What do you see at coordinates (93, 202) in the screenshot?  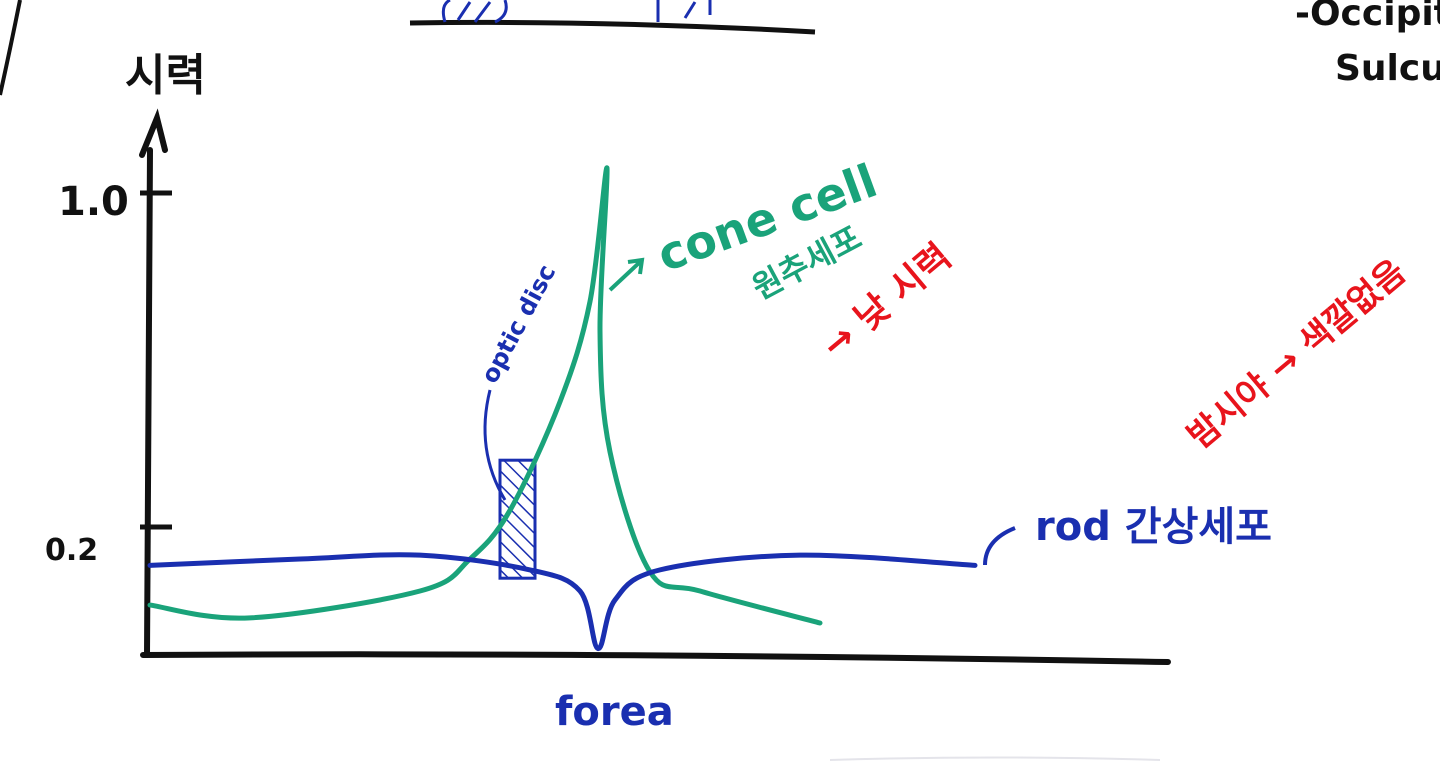 I see `y-tick-label-1.0: 1.0` at bounding box center [93, 202].